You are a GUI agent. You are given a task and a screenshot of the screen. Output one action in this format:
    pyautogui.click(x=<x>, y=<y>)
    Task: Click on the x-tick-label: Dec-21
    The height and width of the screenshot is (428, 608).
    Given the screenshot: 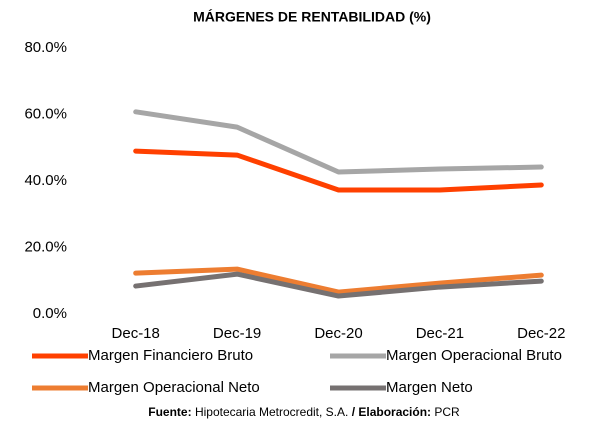 What is the action you would take?
    pyautogui.click(x=440, y=333)
    